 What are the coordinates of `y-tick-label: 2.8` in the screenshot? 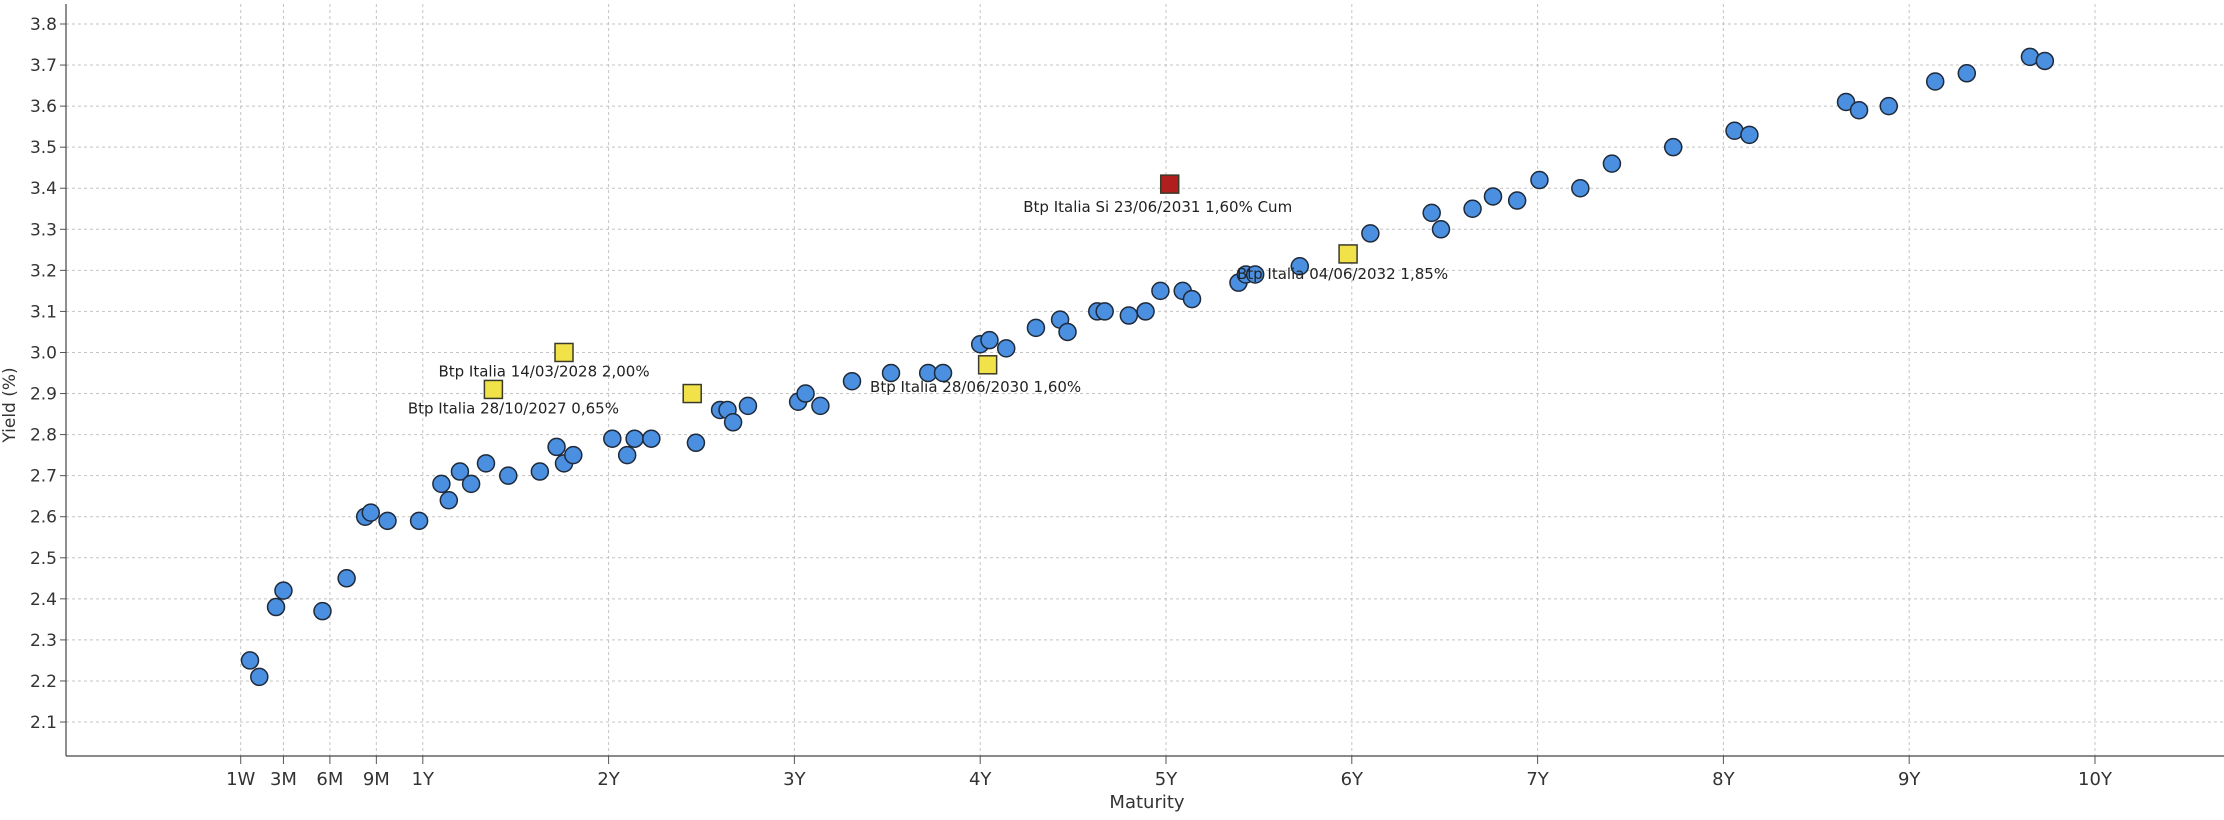 It's located at (43, 436).